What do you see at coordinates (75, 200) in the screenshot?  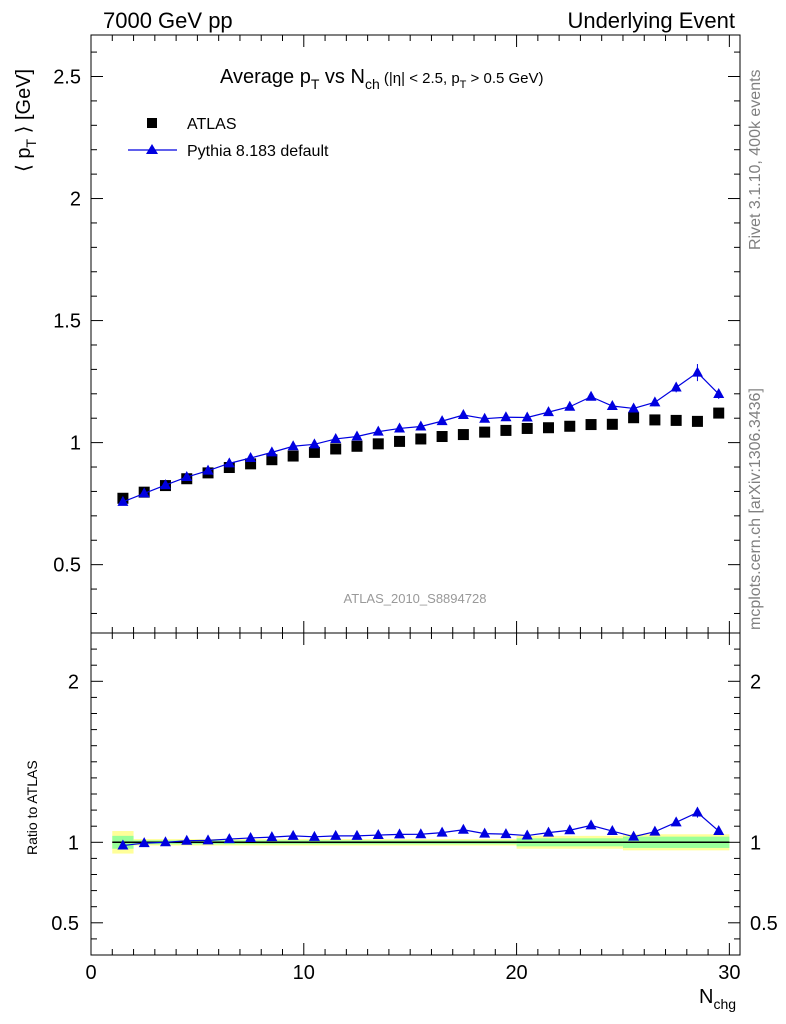 I see `main-y-tick-label: 2` at bounding box center [75, 200].